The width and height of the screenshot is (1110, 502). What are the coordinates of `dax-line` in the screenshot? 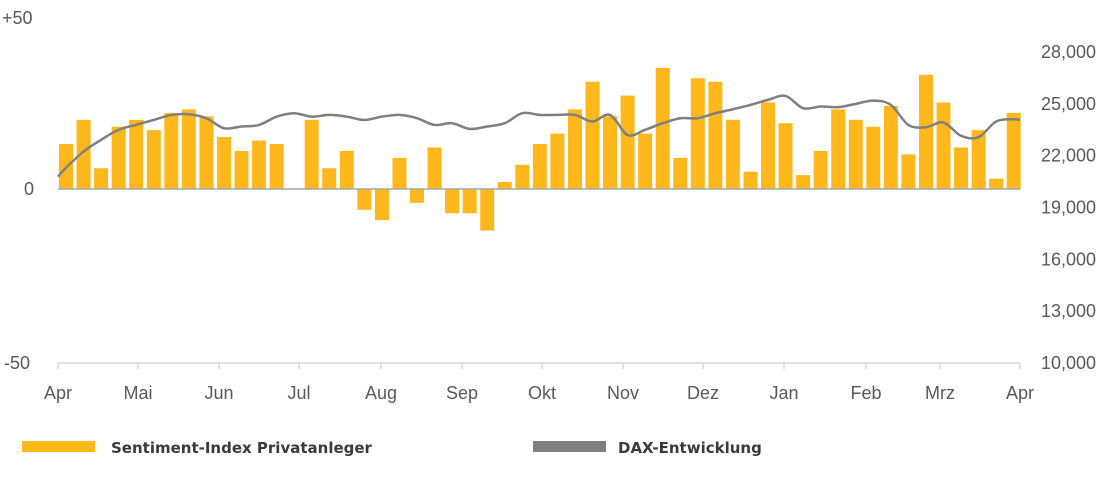 It's located at (538, 136).